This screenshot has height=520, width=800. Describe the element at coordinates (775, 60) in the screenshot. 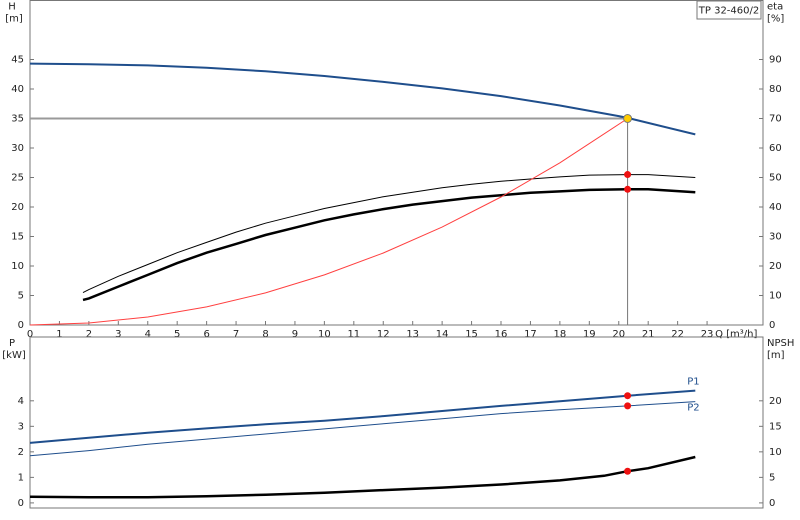

I see `y2-tick-label: 90` at that location.